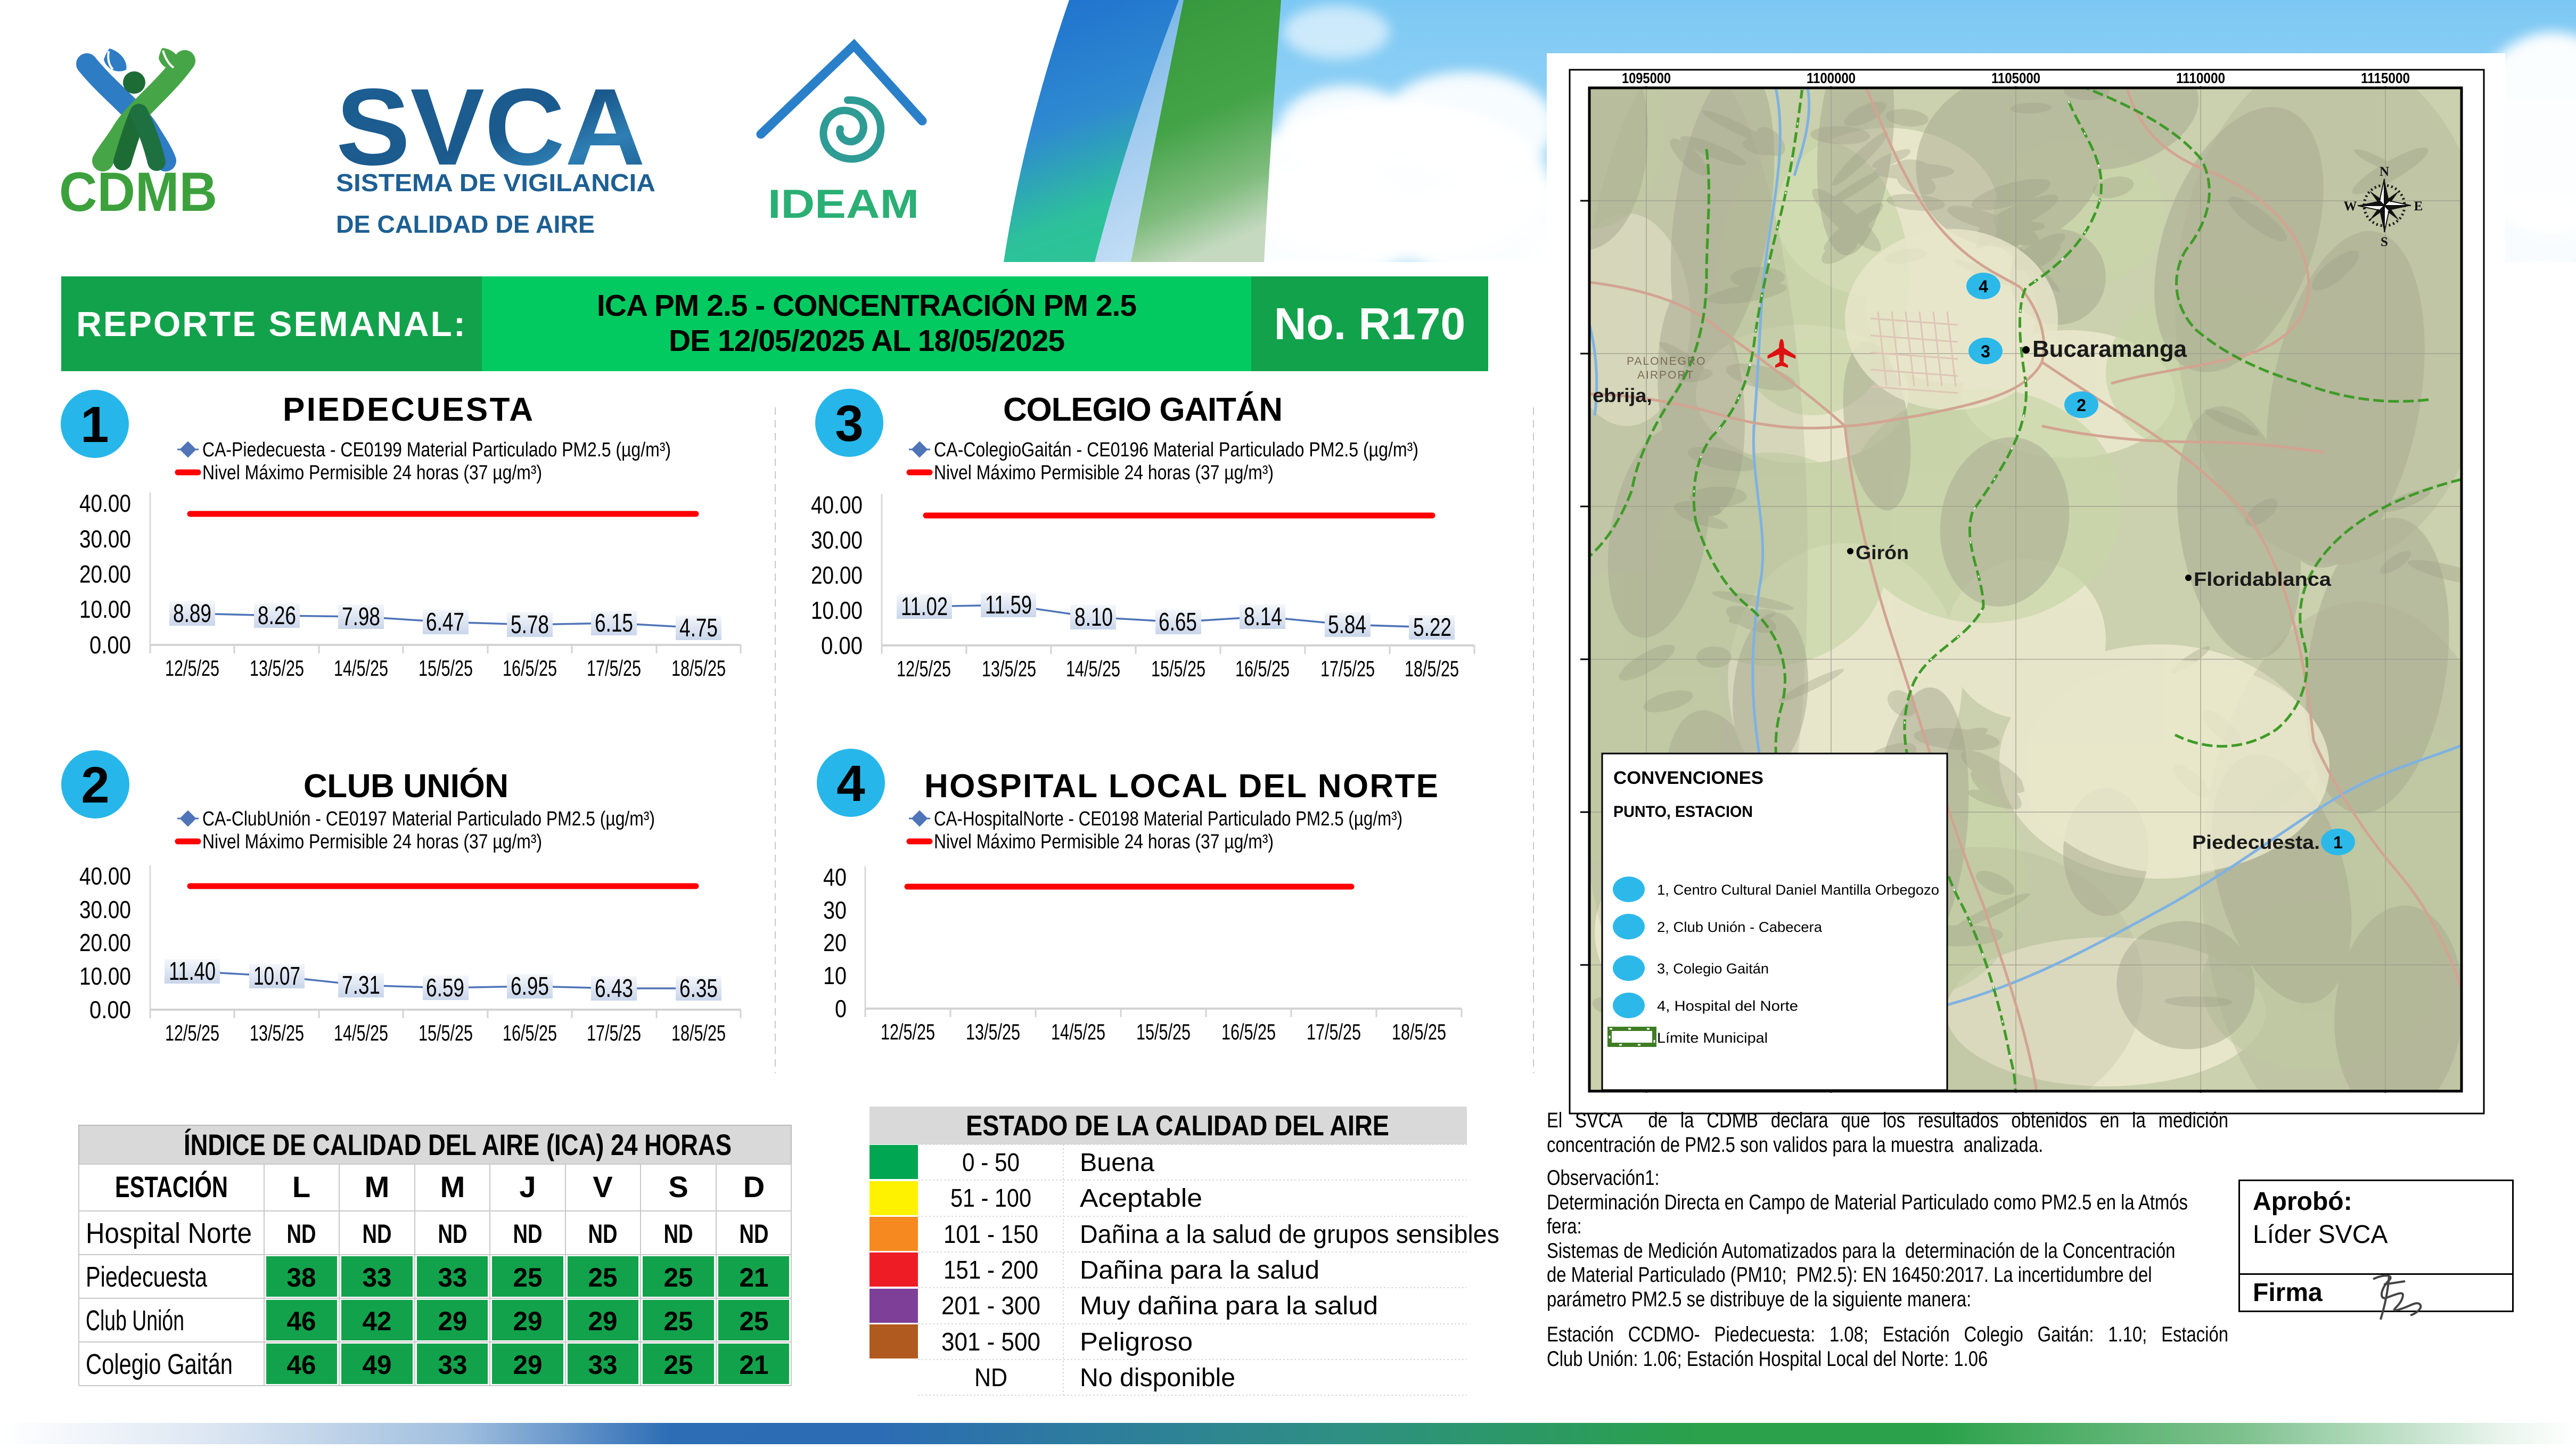 The width and height of the screenshot is (2576, 1449). What do you see at coordinates (465, 224) in the screenshot?
I see `svg-text: DE CALIDAD DE AIRE` at bounding box center [465, 224].